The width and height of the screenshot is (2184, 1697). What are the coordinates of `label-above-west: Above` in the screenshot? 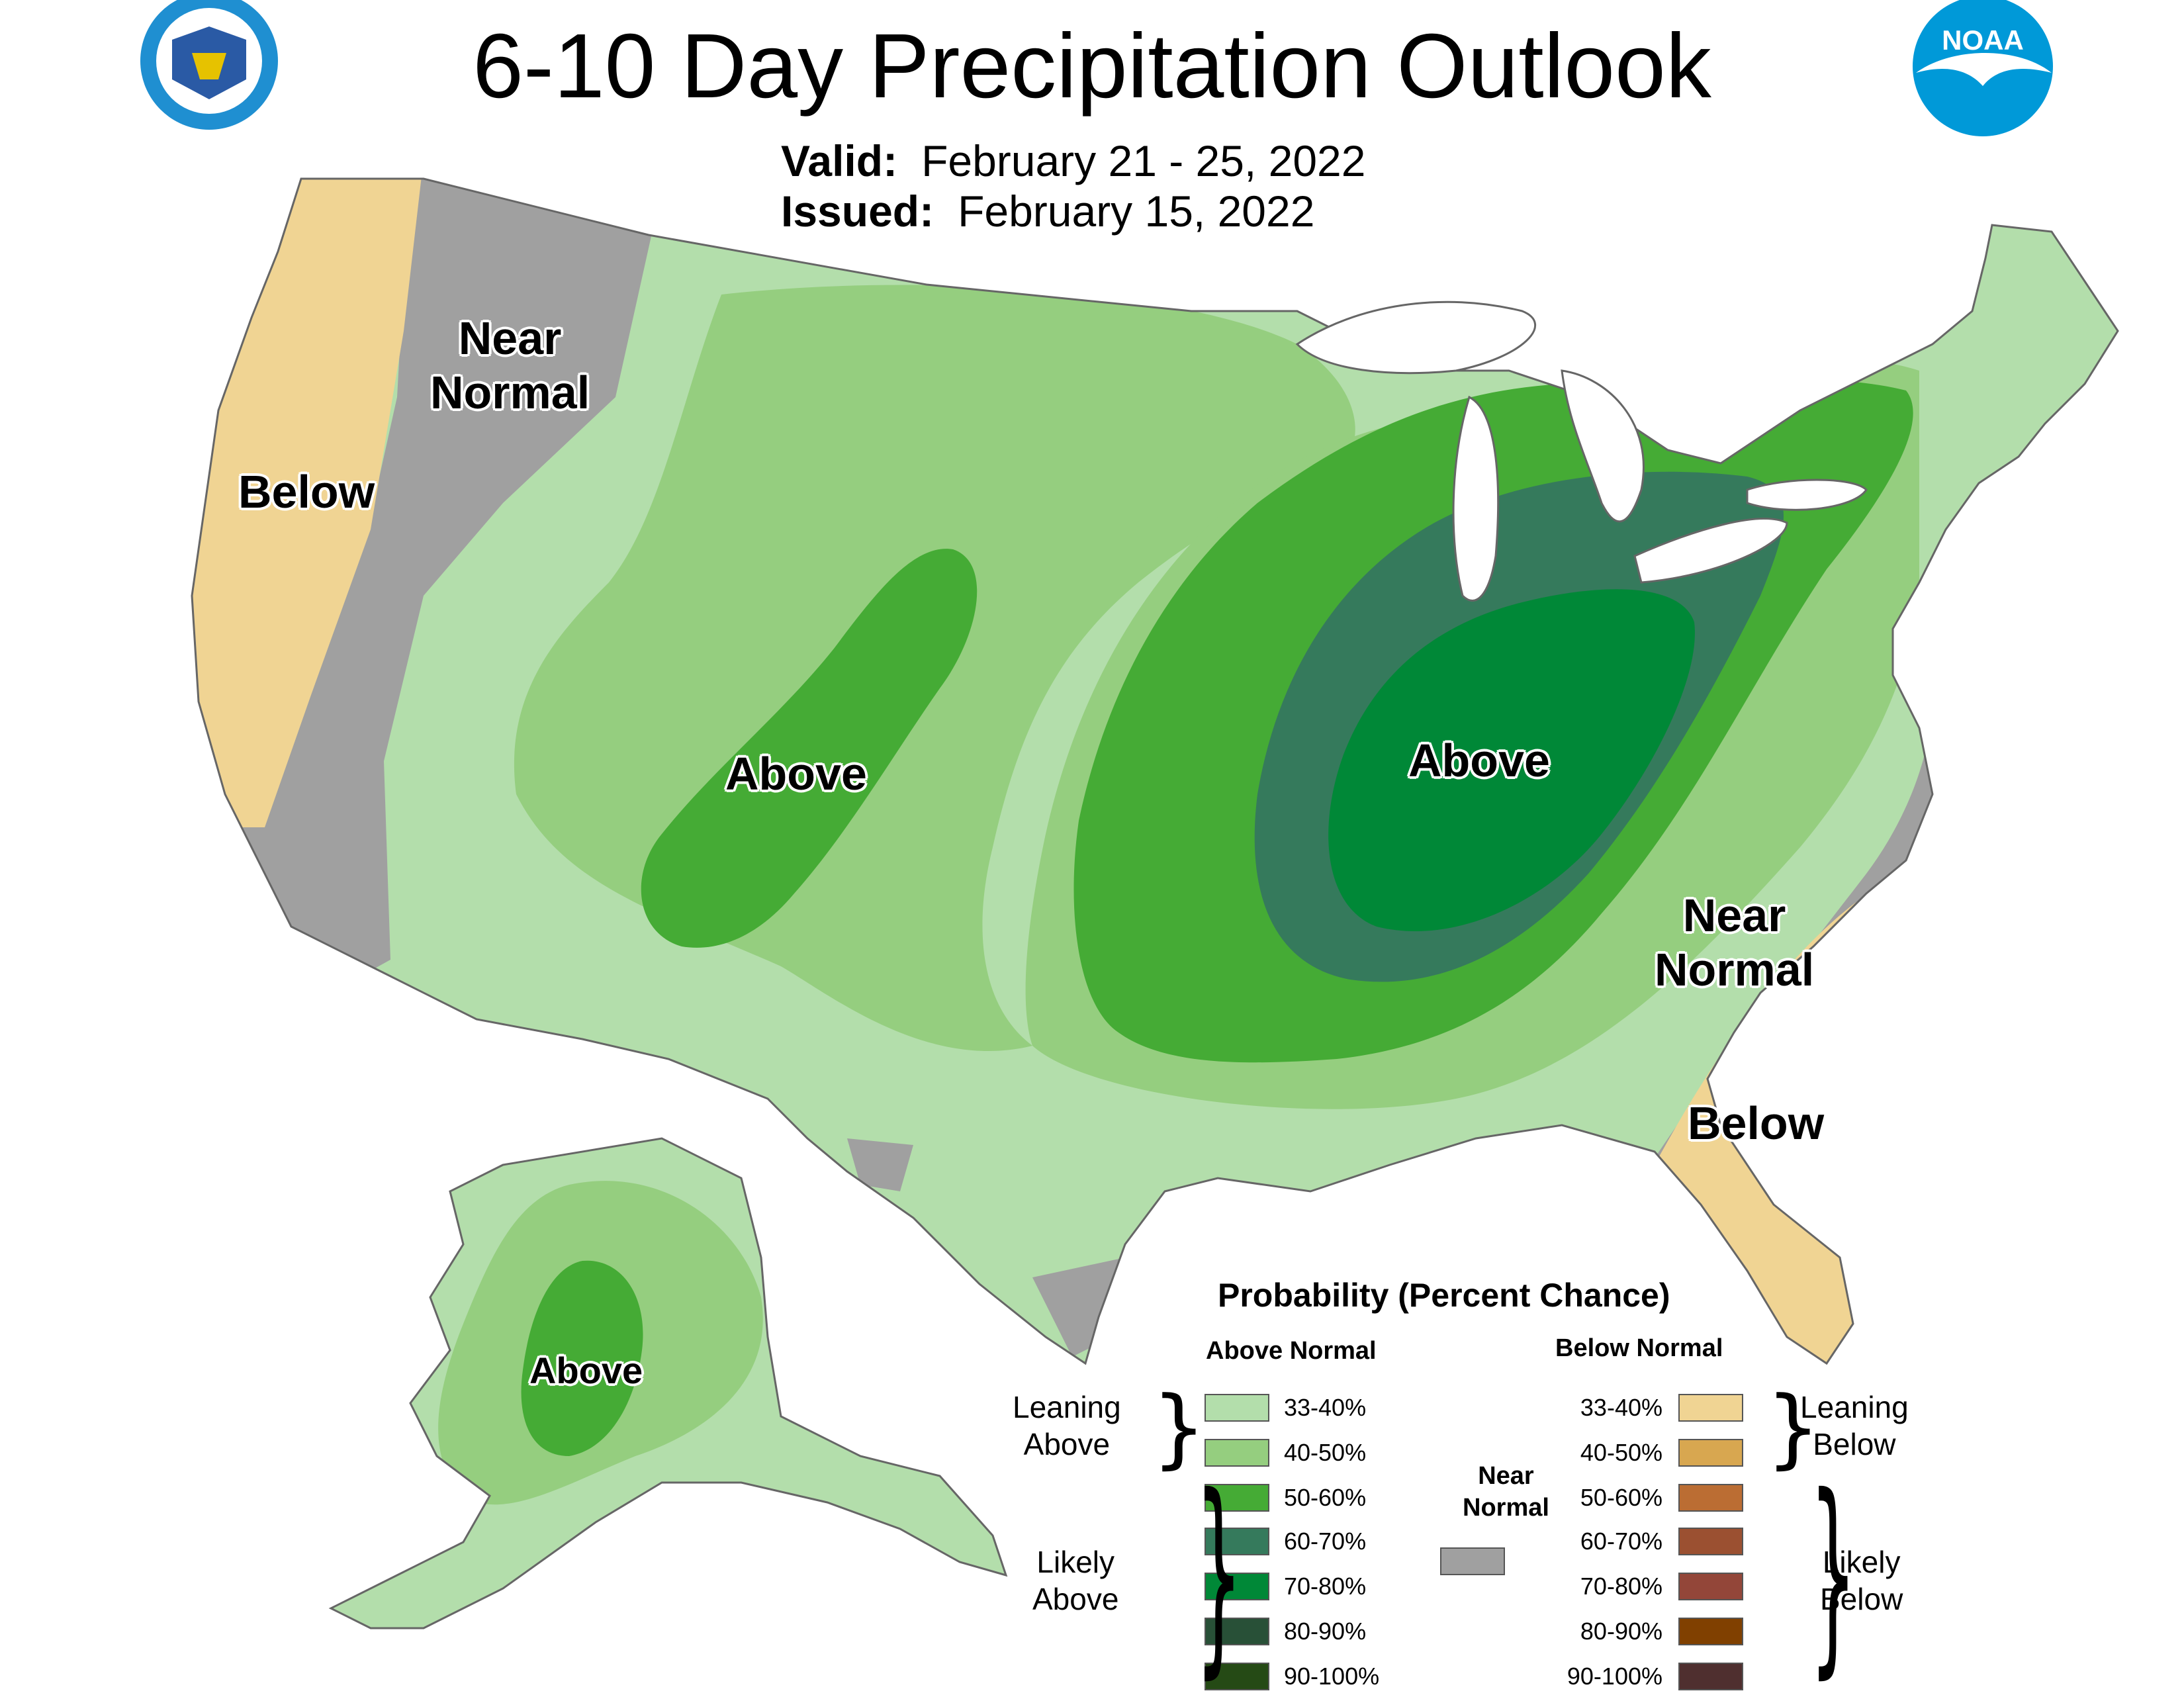 It's located at (796, 774).